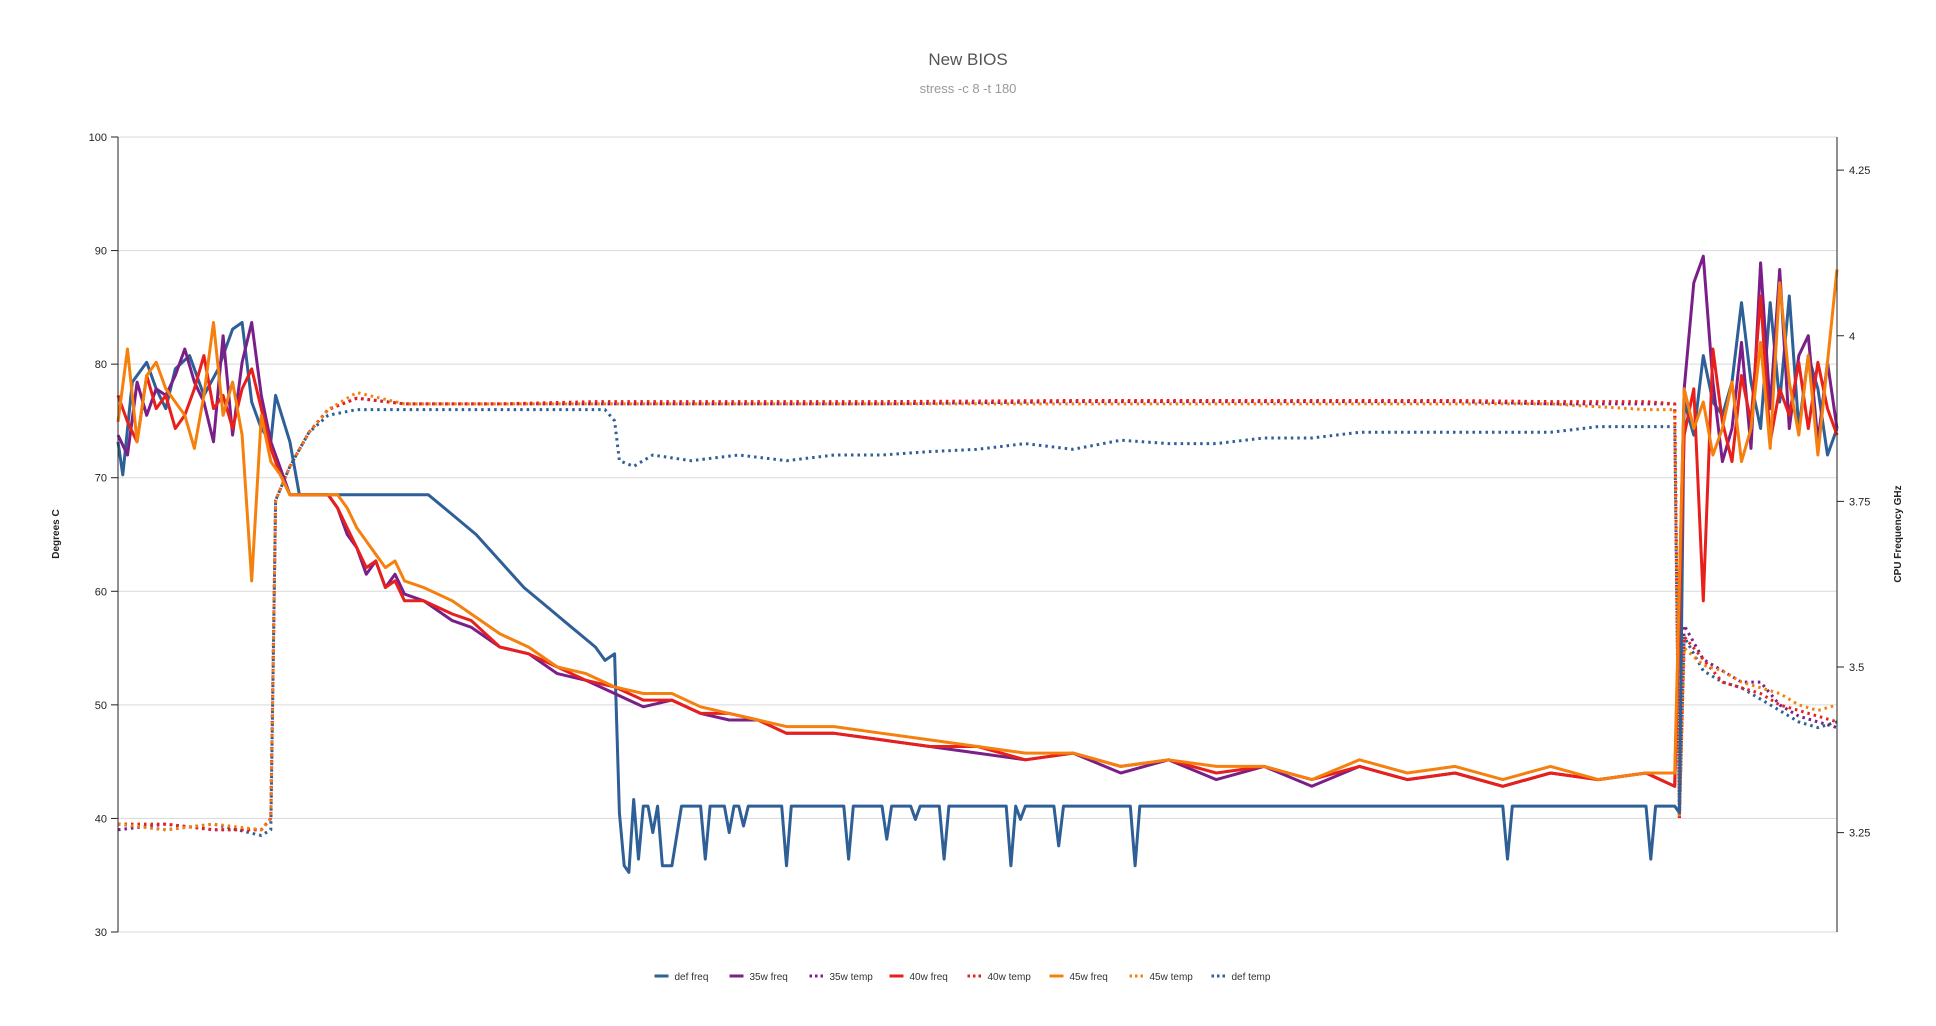 Image resolution: width=1936 pixels, height=1026 pixels. What do you see at coordinates (1089, 977) in the screenshot?
I see `legend-label-5: 45w freq` at bounding box center [1089, 977].